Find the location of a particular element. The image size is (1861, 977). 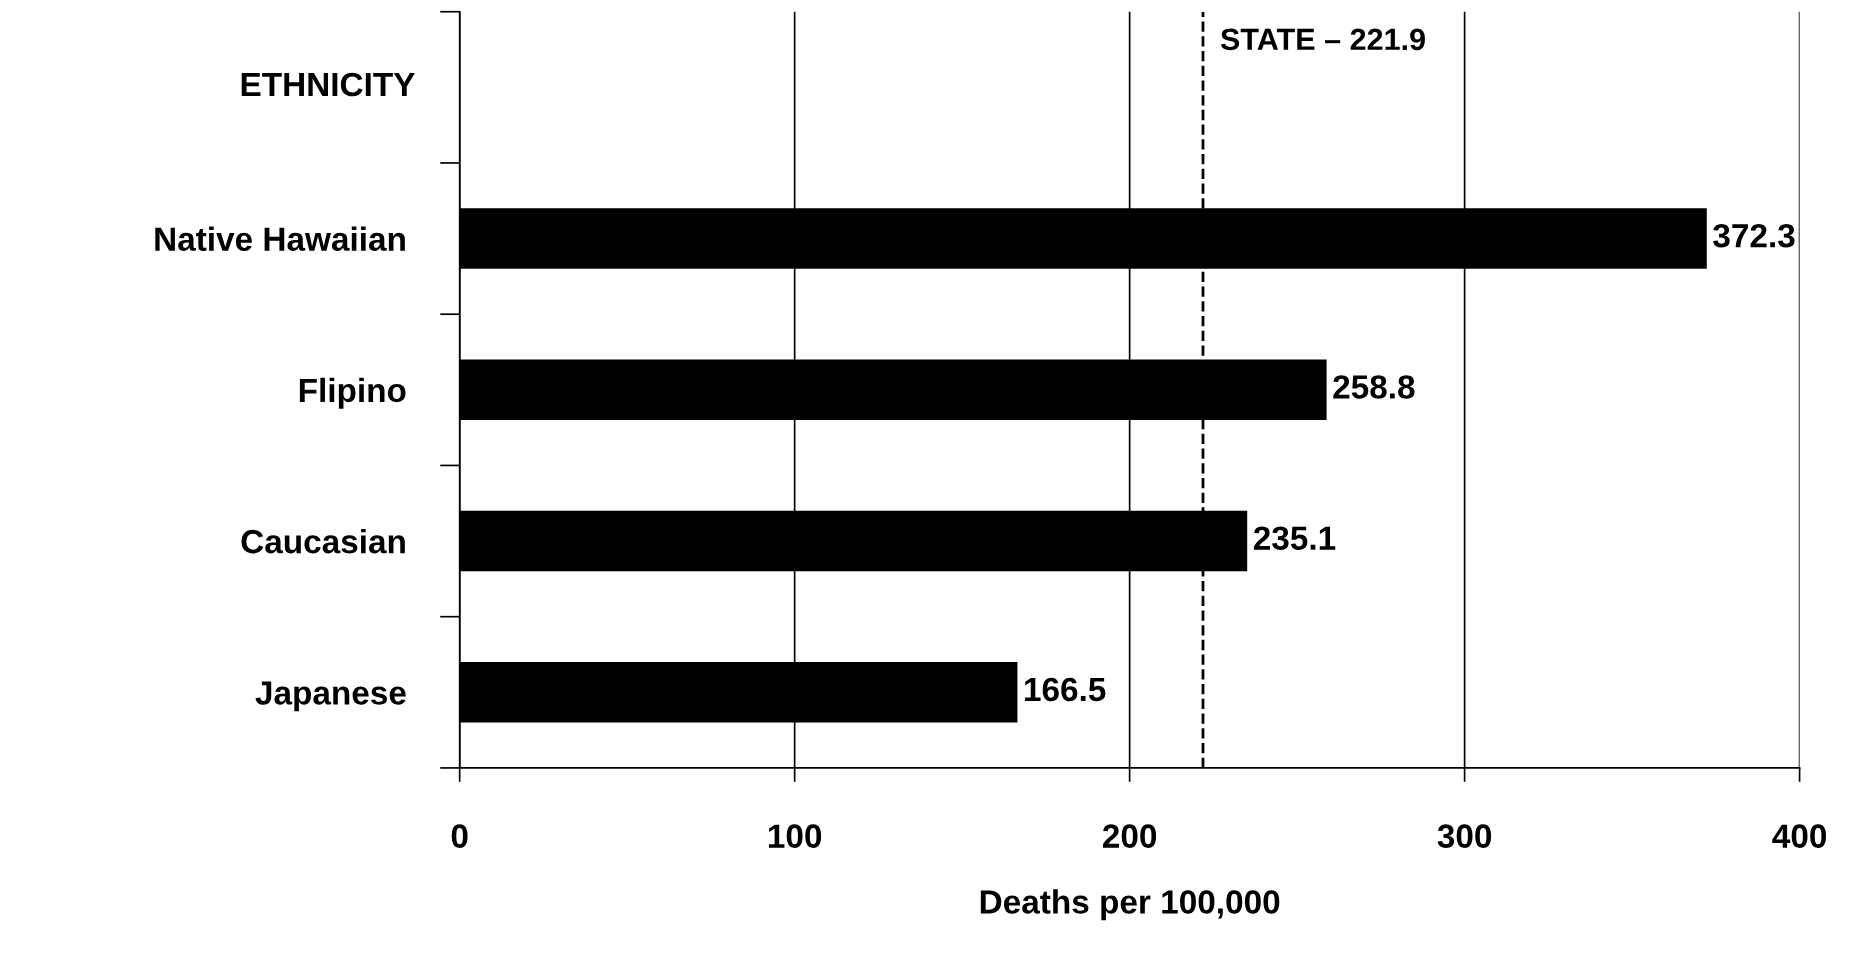

y-tick-label: Caucasian is located at coordinates (323, 541).